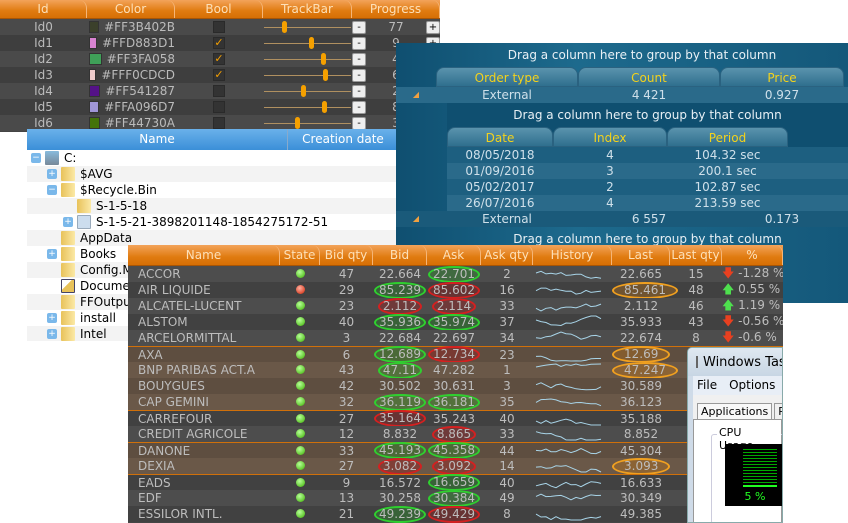  What do you see at coordinates (647, 187) in the screenshot?
I see `table-row: 05/02/2017 2 102.87 sec` at bounding box center [647, 187].